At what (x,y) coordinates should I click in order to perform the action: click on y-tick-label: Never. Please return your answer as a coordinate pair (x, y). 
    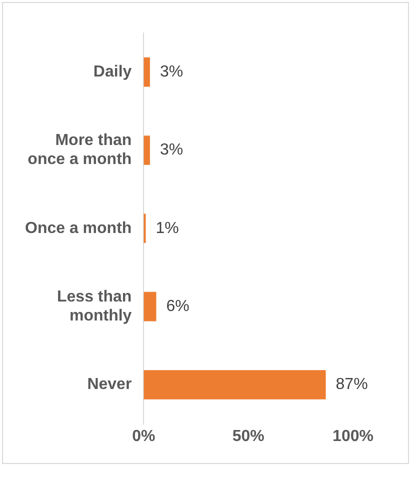
    Looking at the image, I should click on (109, 385).